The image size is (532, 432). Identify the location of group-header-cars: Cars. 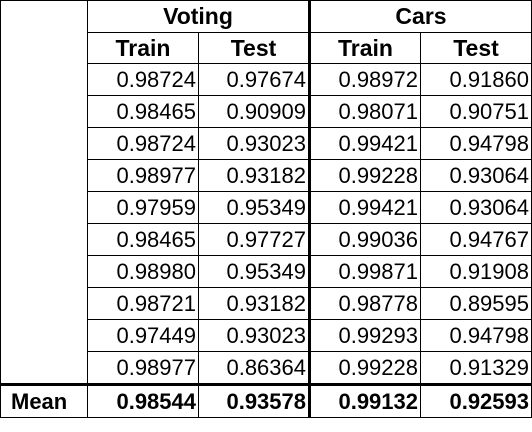
(420, 16).